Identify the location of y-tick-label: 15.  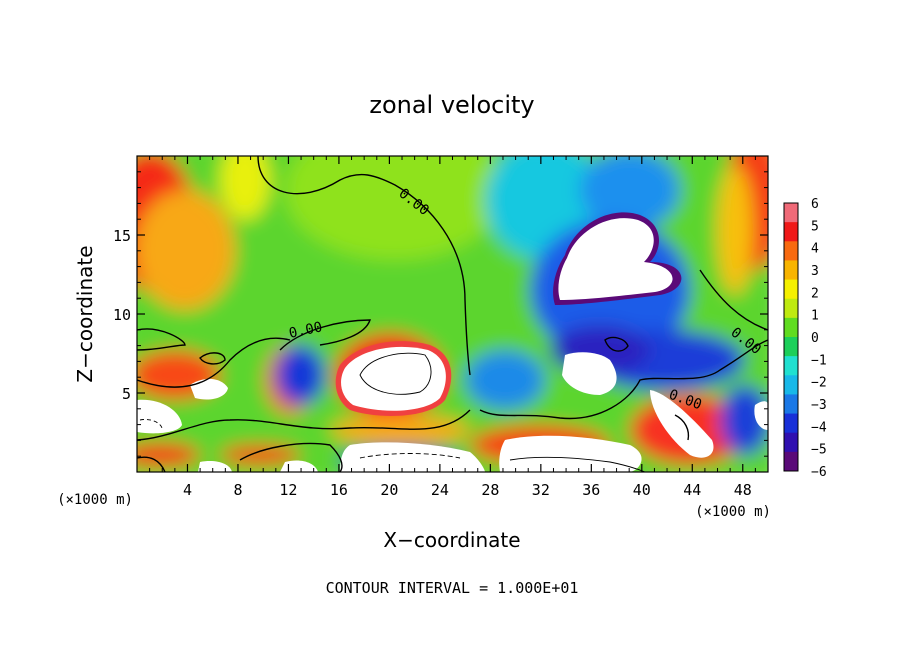
(122, 236).